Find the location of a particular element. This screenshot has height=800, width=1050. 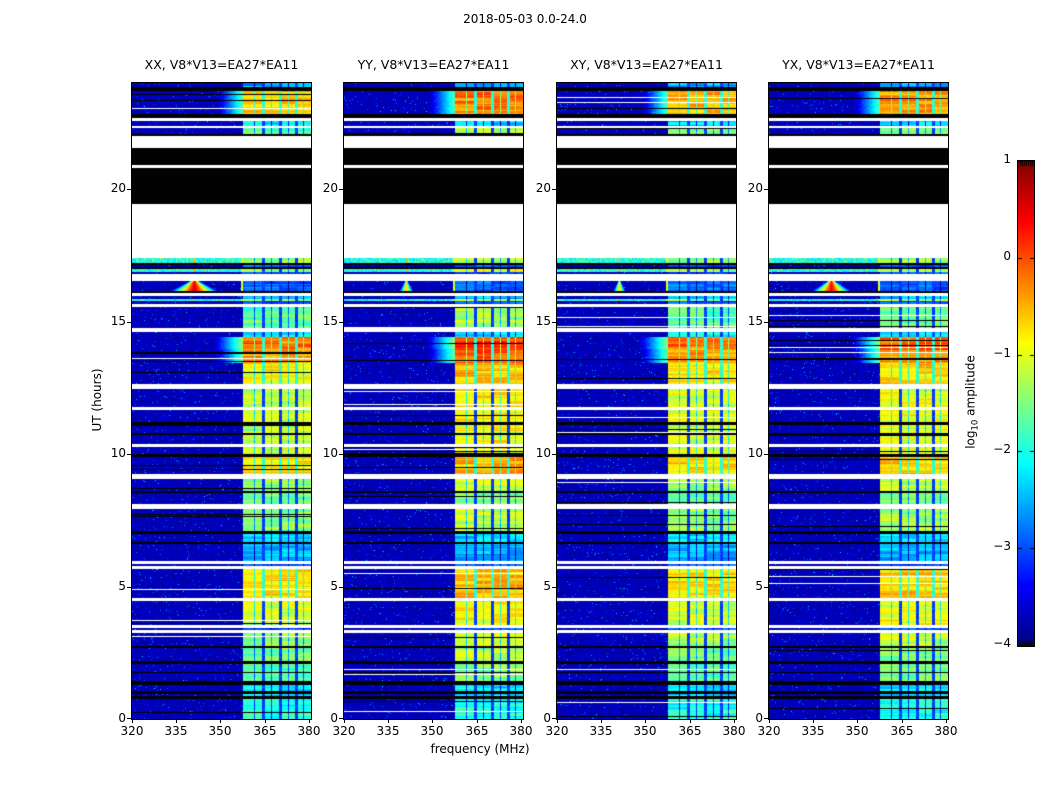

spectrogram-canvas-xx is located at coordinates (221, 401).